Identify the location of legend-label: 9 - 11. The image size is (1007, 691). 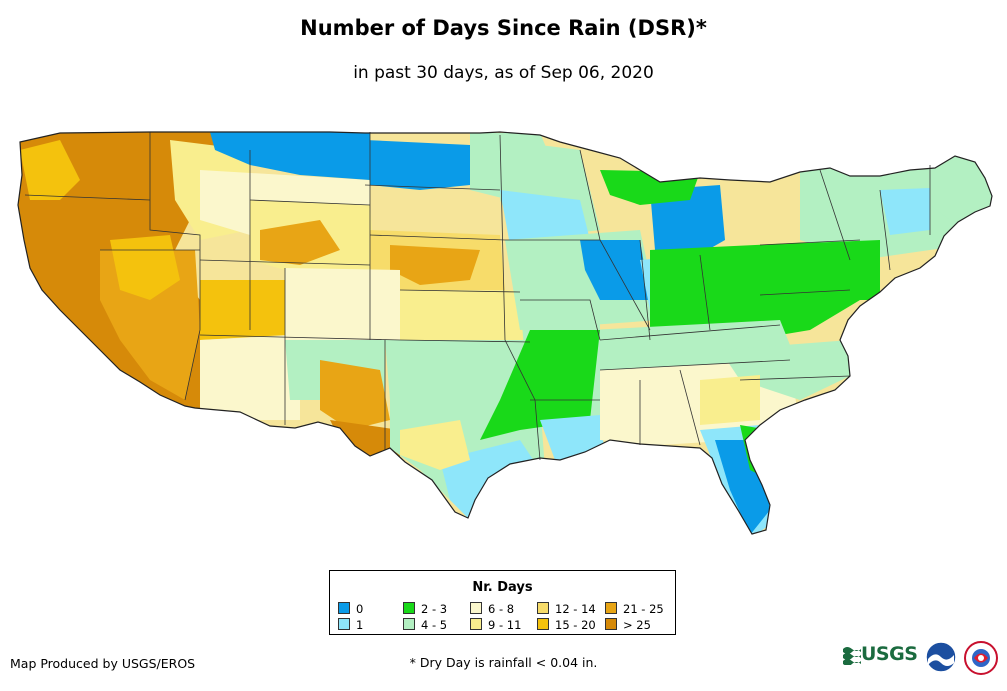
(505, 625).